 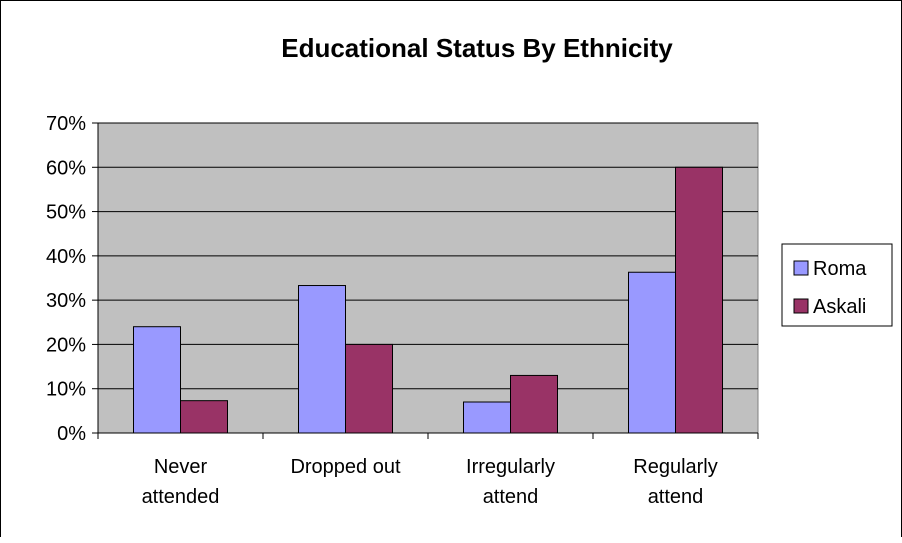 I want to click on x-tick-label: Dropped out, so click(x=345, y=467).